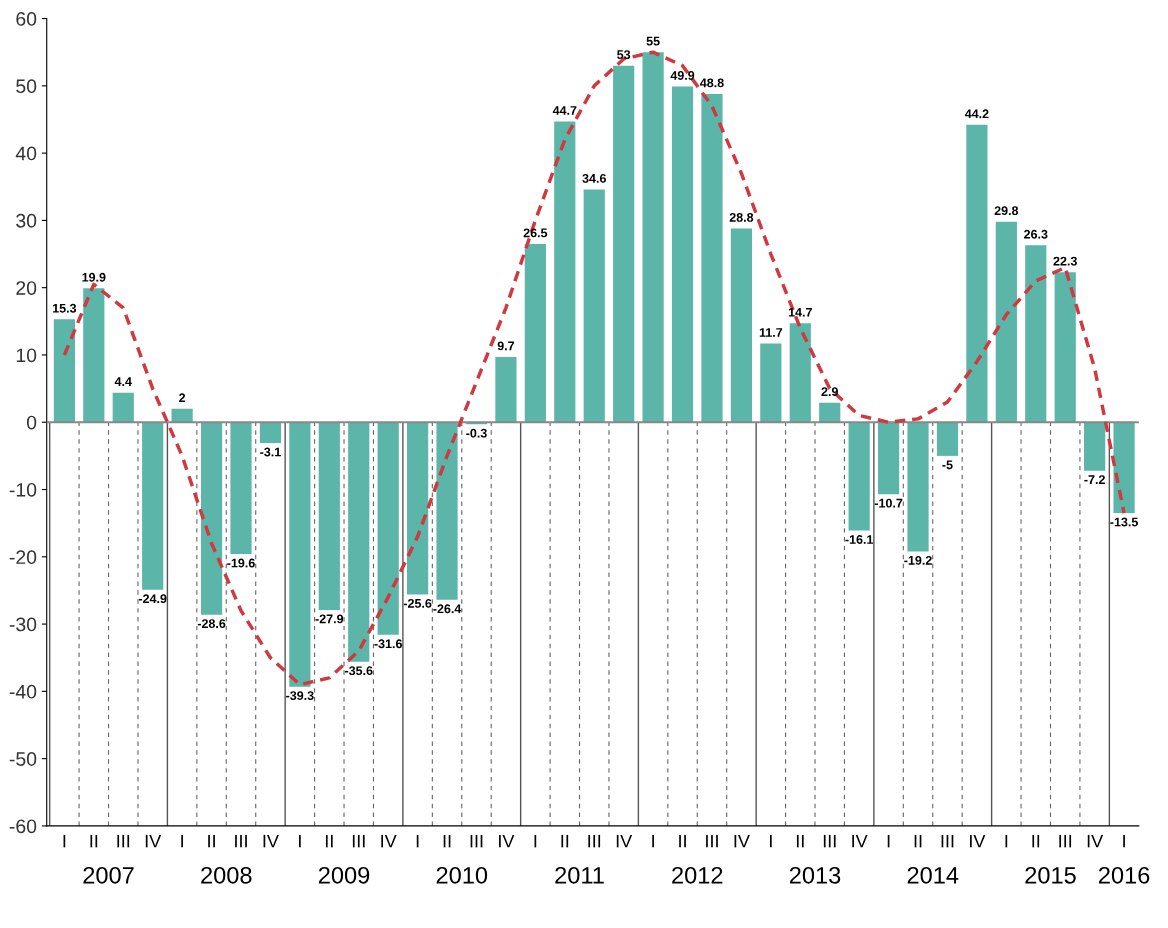 The image size is (1168, 928). What do you see at coordinates (976, 114) in the screenshot?
I see `data-label: 44.2` at bounding box center [976, 114].